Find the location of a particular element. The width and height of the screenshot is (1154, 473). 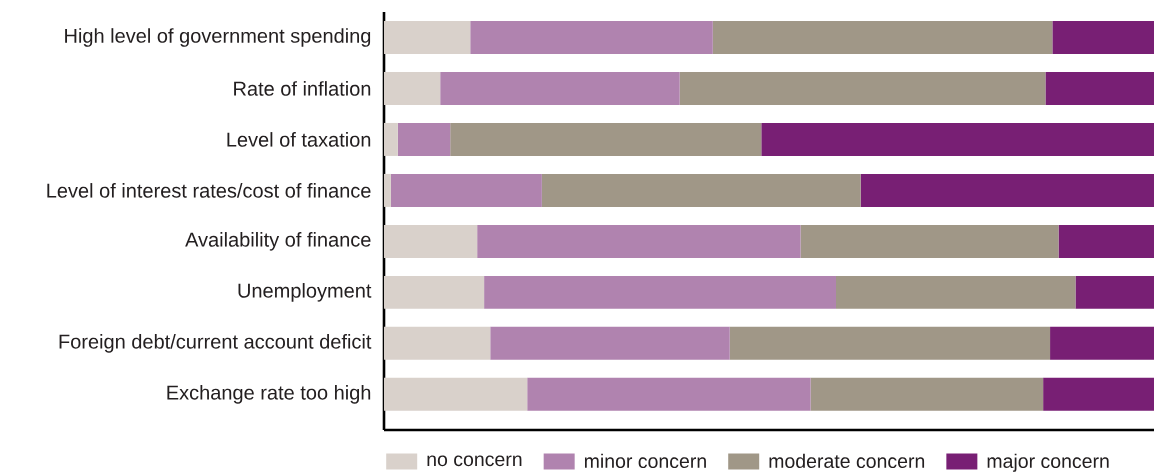

y-tick-label: High level of government spending is located at coordinates (218, 37).